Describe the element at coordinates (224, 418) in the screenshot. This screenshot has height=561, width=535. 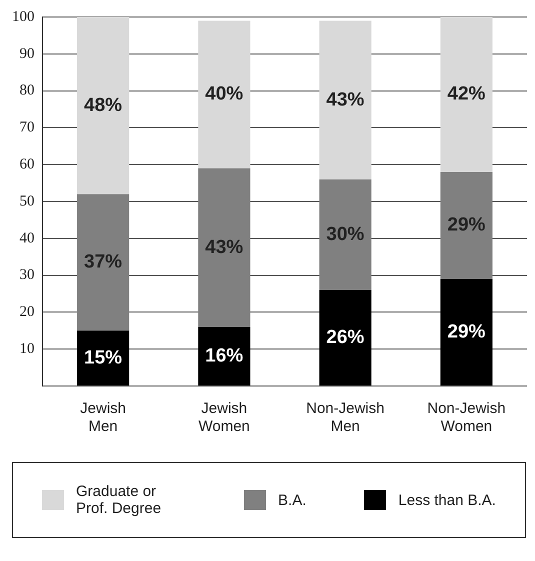
I see `x-tick-label: Jewish Women` at that location.